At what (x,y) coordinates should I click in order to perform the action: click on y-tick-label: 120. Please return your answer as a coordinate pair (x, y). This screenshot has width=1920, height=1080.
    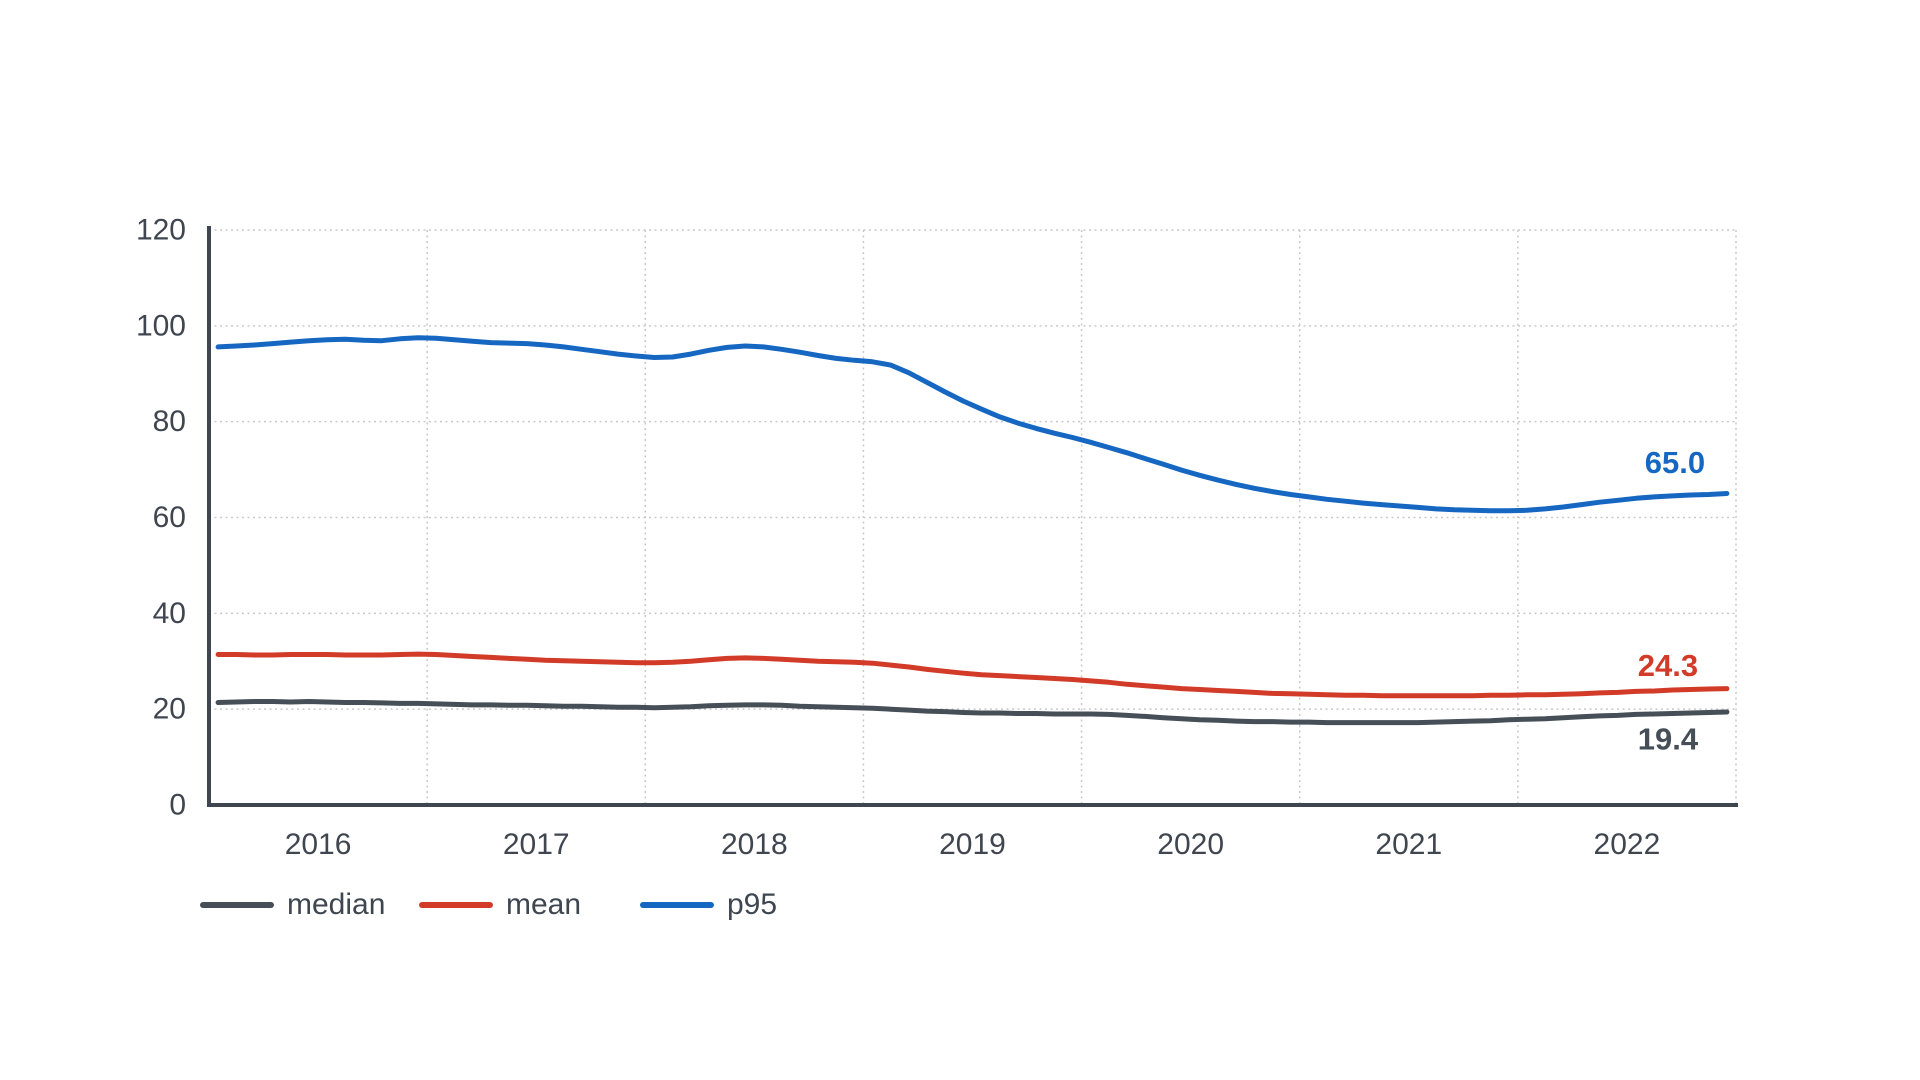
    Looking at the image, I should click on (161, 230).